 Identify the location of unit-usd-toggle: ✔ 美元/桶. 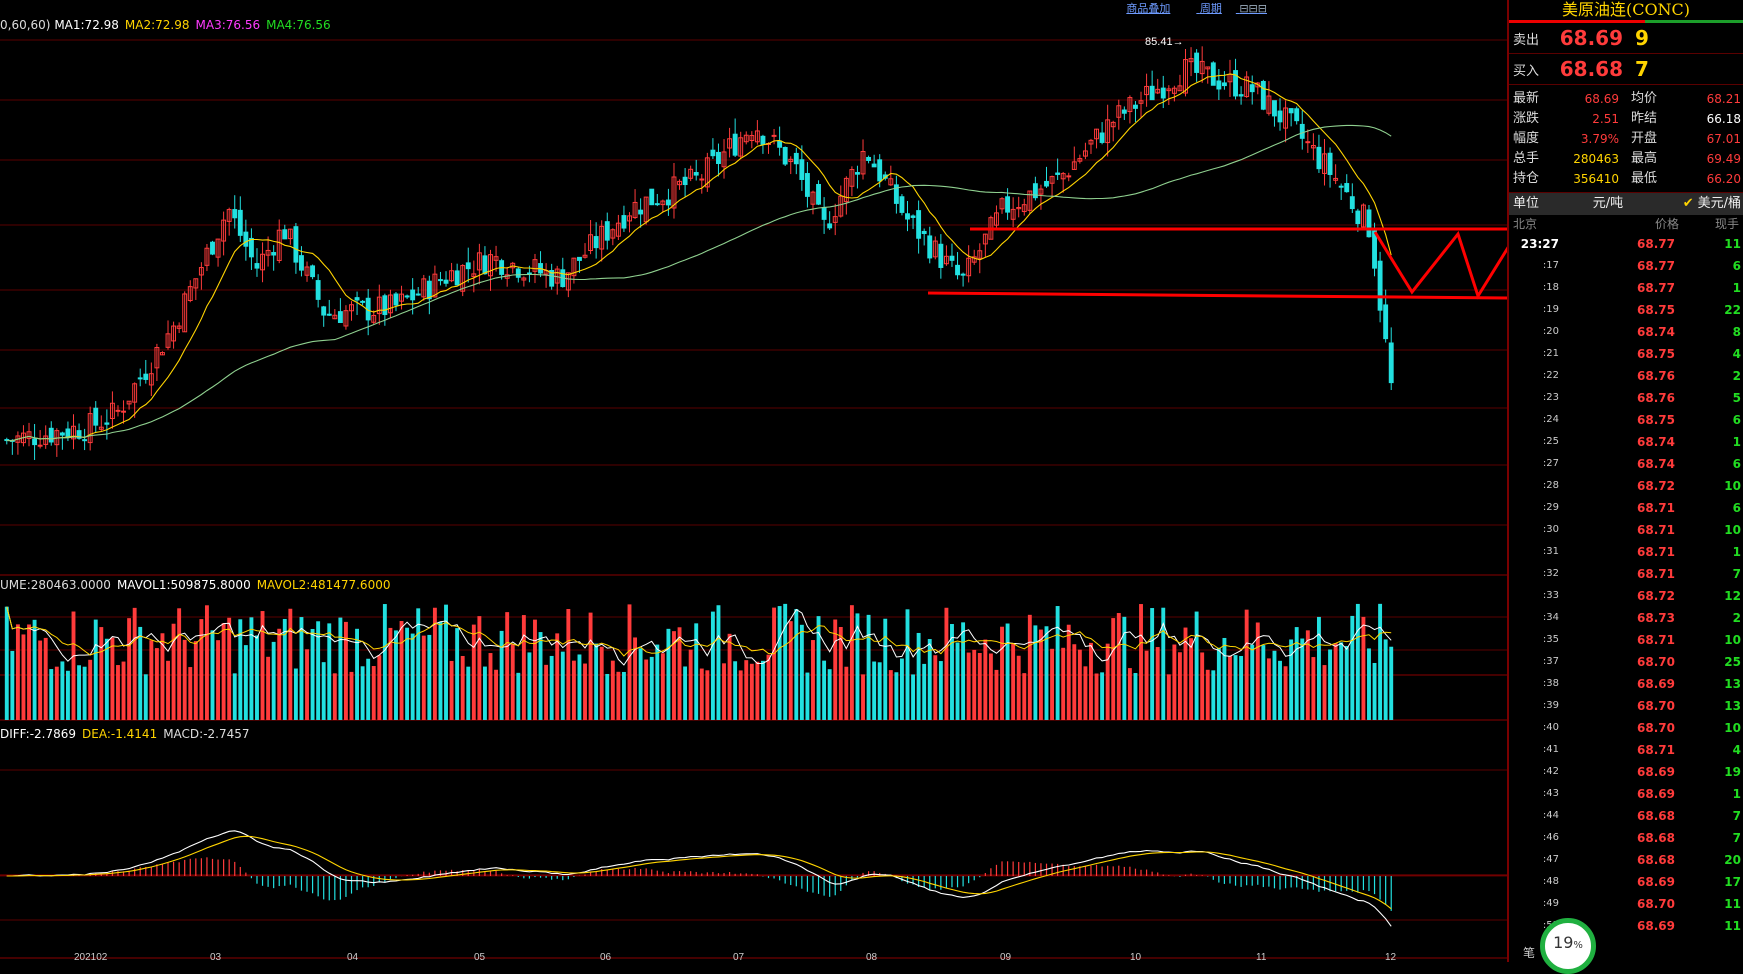
(1698, 204).